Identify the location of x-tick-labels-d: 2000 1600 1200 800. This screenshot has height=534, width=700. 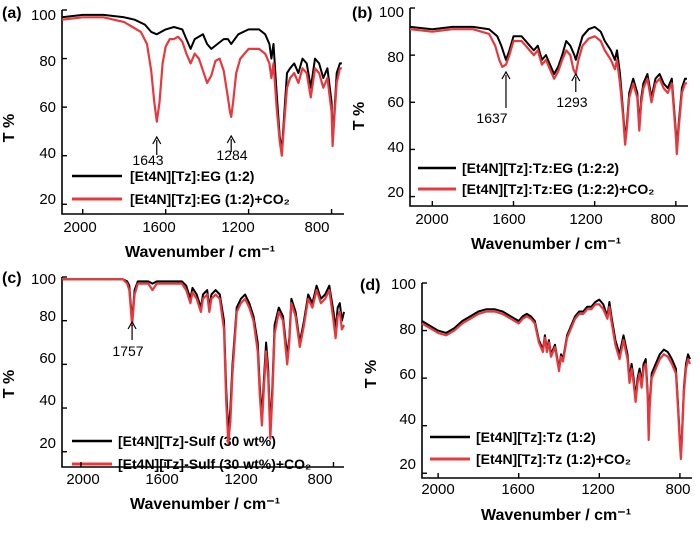
(555, 489).